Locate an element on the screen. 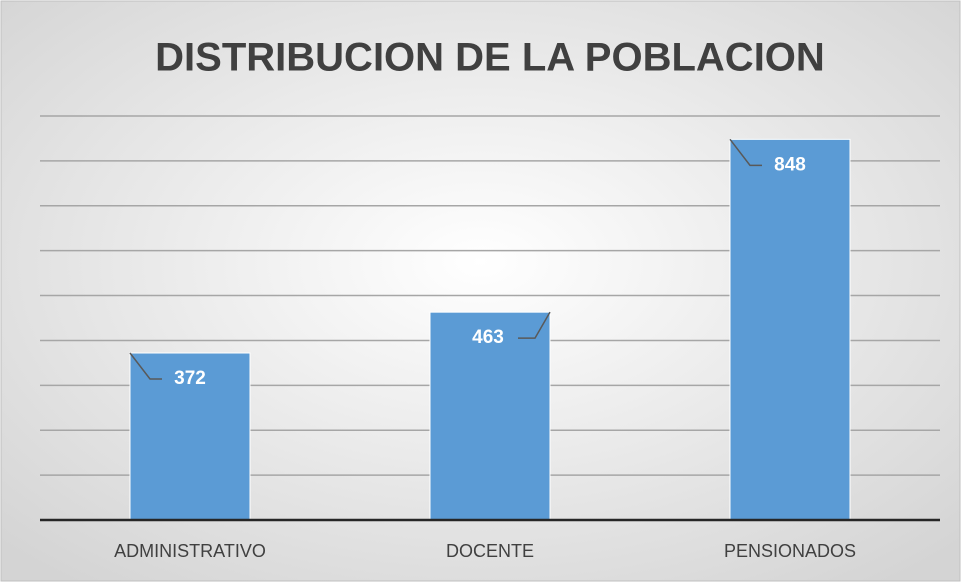 This screenshot has width=961, height=587. data-label: 372 is located at coordinates (190, 378).